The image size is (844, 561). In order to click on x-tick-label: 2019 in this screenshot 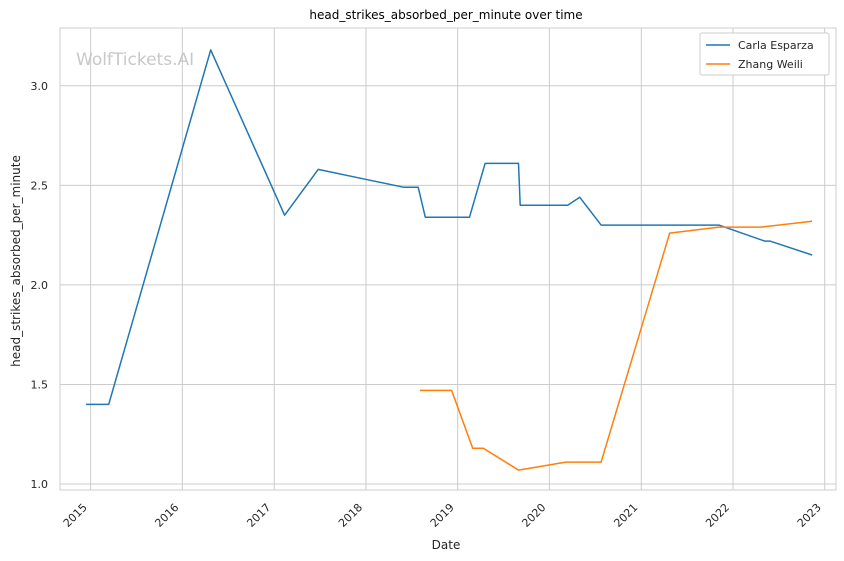, I will do `click(442, 515)`.